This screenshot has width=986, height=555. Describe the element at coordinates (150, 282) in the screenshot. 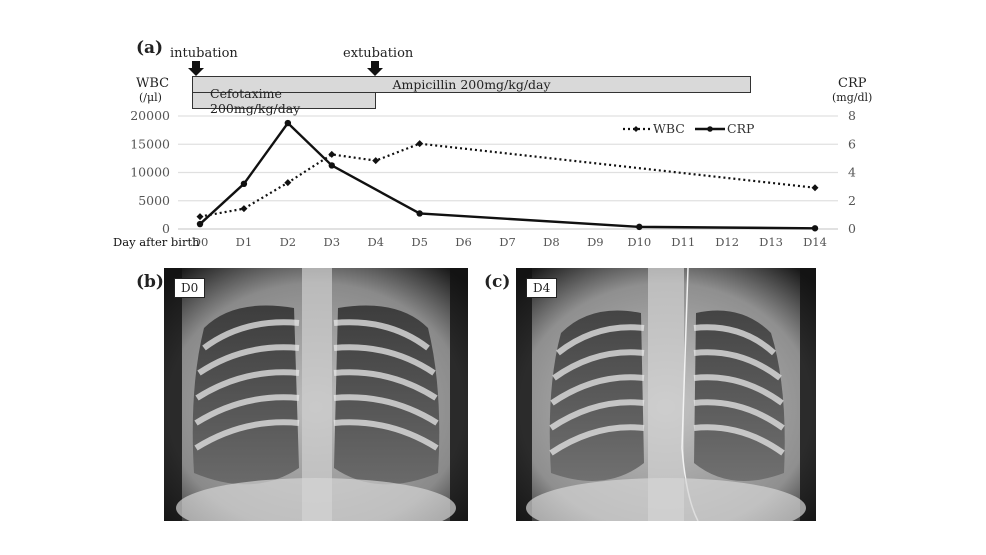

I see `panel-b-label: (b)` at that location.